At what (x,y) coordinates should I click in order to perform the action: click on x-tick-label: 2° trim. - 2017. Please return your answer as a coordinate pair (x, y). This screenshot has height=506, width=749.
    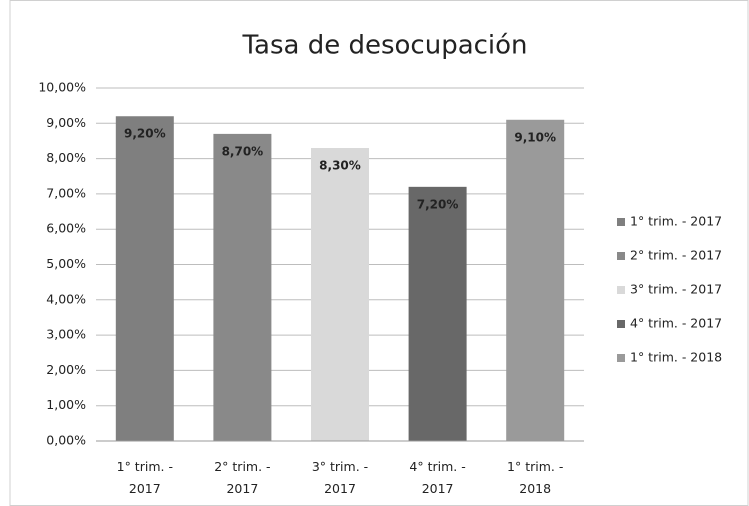
    Looking at the image, I should click on (242, 477).